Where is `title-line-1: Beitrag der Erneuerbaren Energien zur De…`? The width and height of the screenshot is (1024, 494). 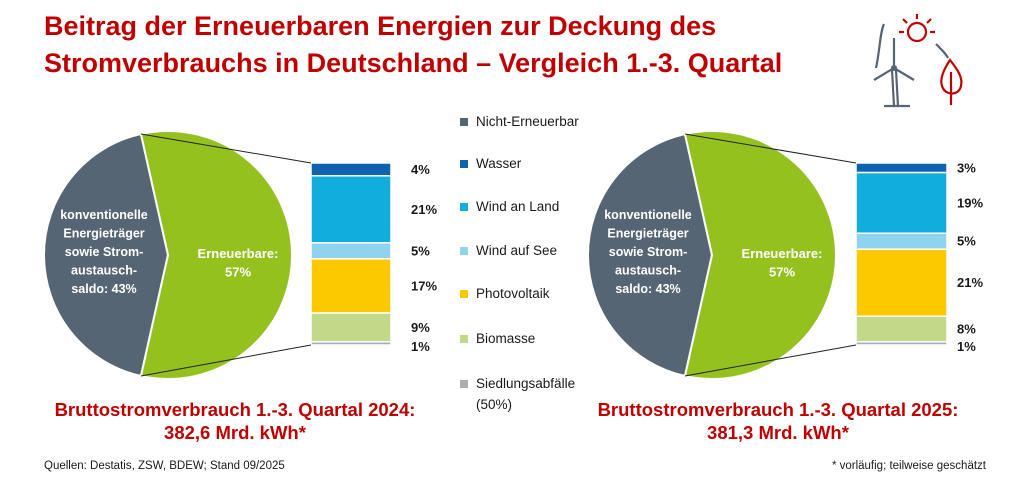 title-line-1: Beitrag der Erneuerbaren Energien zur De… is located at coordinates (380, 26).